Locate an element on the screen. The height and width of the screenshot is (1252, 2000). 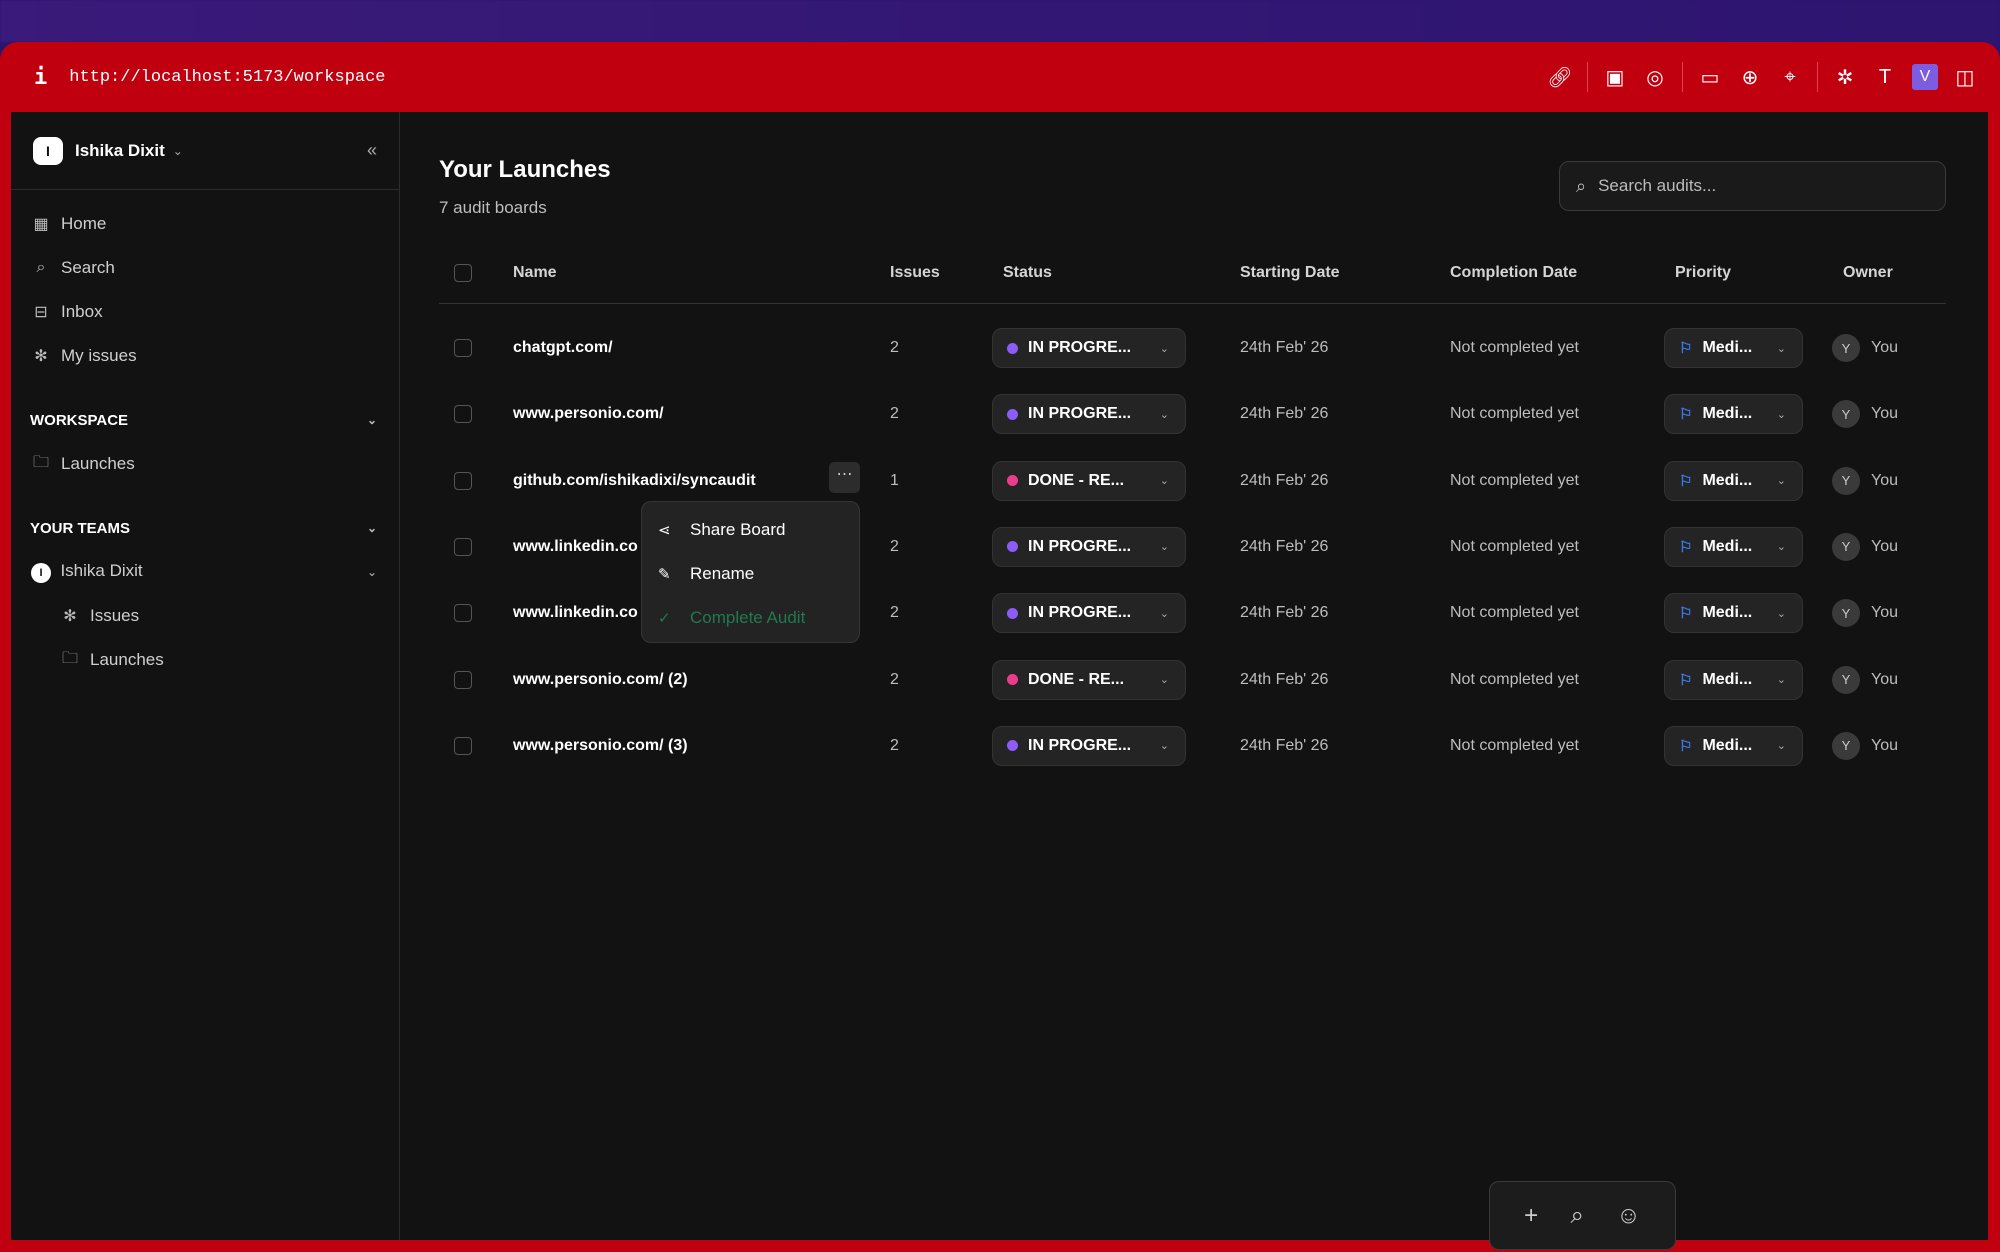
row-issues: 2 is located at coordinates (894, 613).